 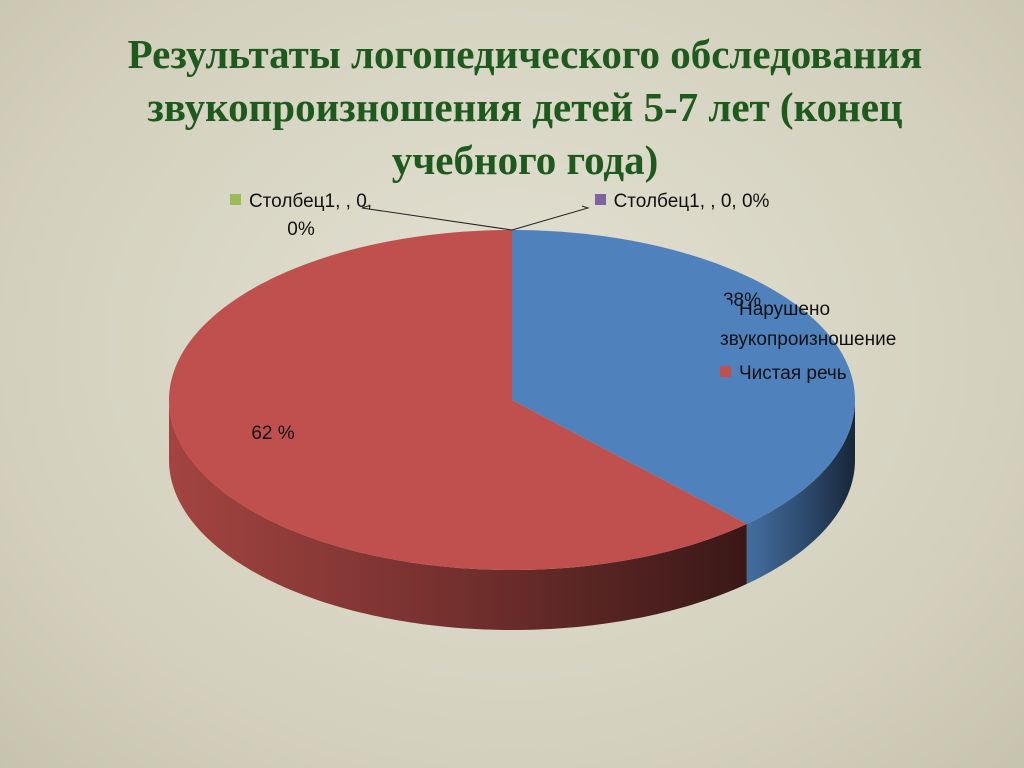 What do you see at coordinates (742, 300) in the screenshot?
I see `data-label: 38%` at bounding box center [742, 300].